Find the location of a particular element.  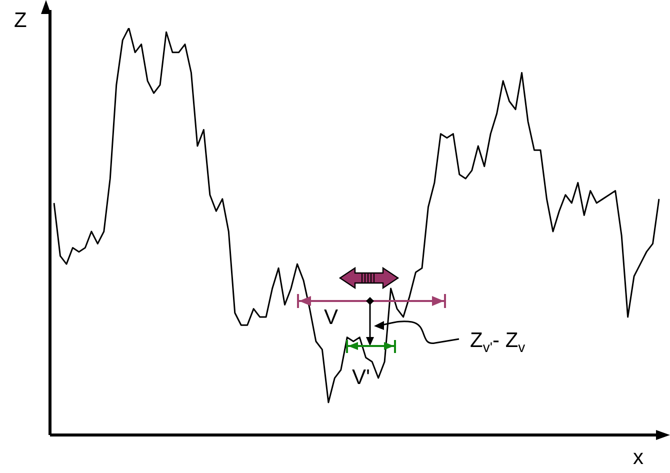

y-axis-title: Z is located at coordinates (20, 20).